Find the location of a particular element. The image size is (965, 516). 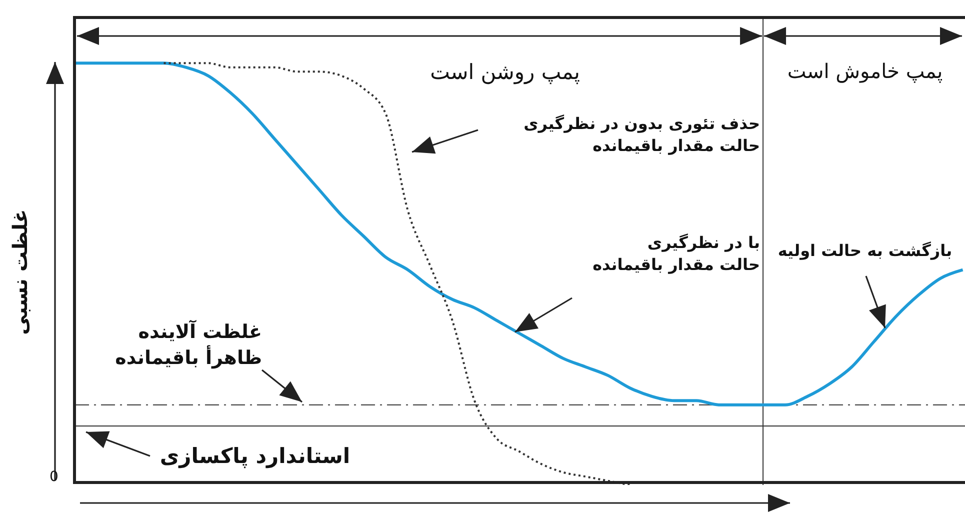

annotation: بازگشت به حالت اولیه is located at coordinates (865, 251).